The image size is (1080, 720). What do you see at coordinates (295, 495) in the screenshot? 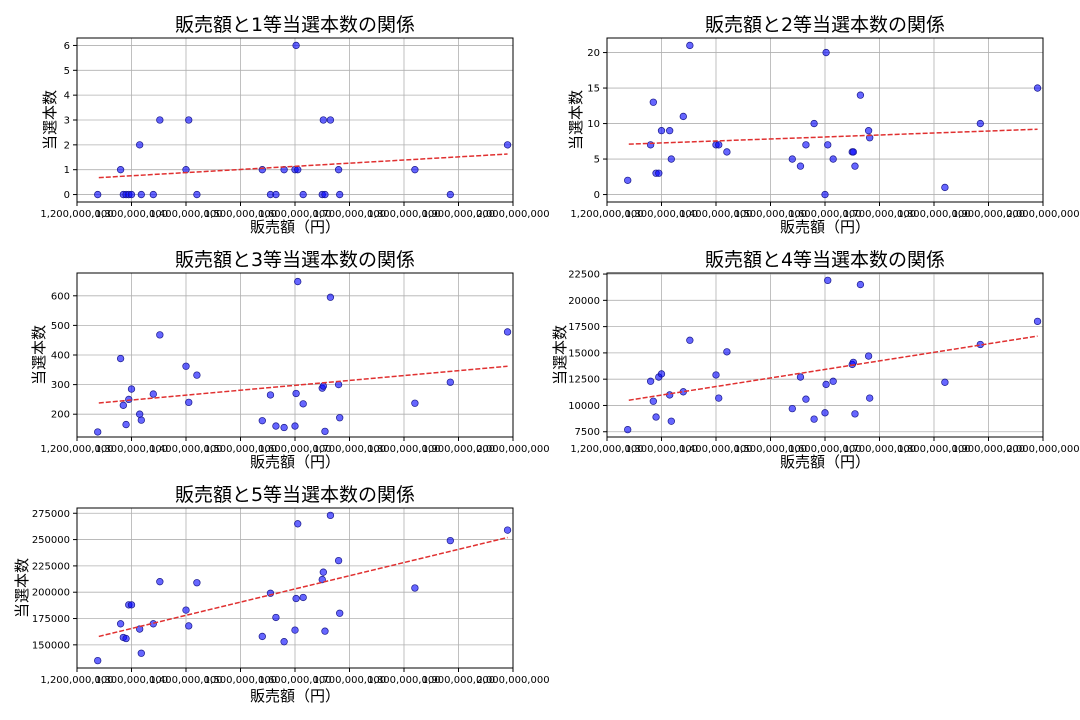
I see `chart-title: 販売額と5等当選本数の関係` at bounding box center [295, 495].